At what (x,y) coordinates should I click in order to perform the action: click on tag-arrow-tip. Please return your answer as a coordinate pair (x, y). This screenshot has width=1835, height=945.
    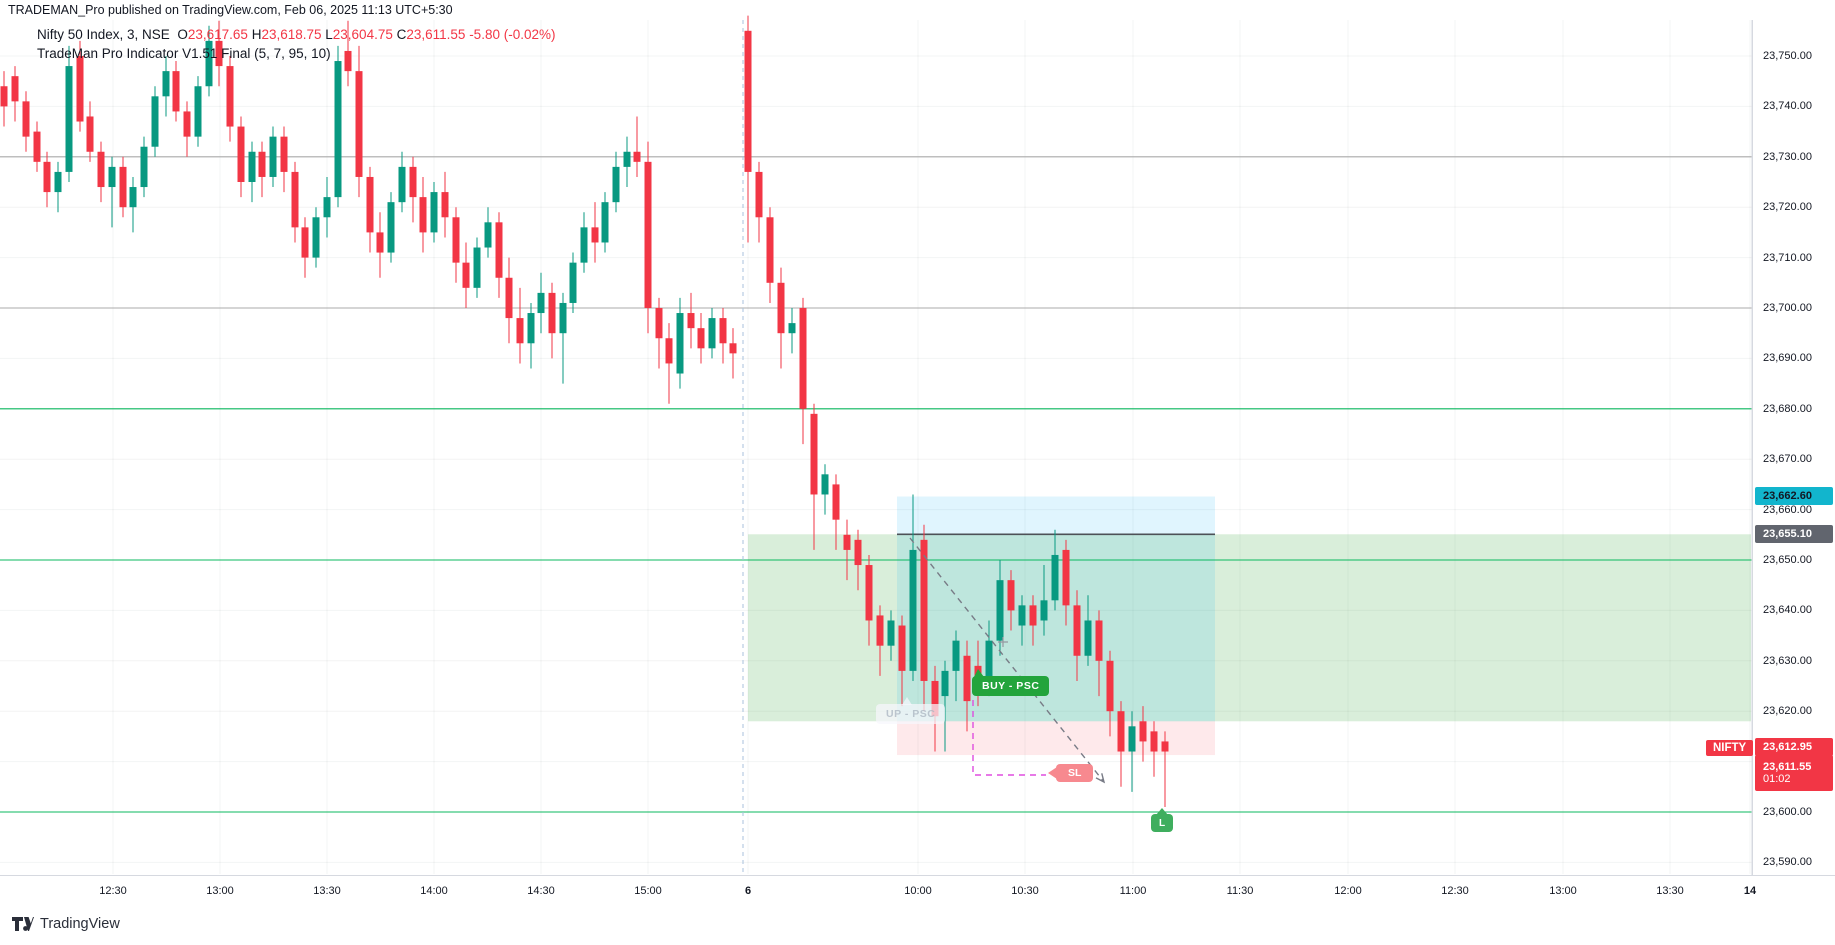
    Looking at the image, I should click on (1052, 773).